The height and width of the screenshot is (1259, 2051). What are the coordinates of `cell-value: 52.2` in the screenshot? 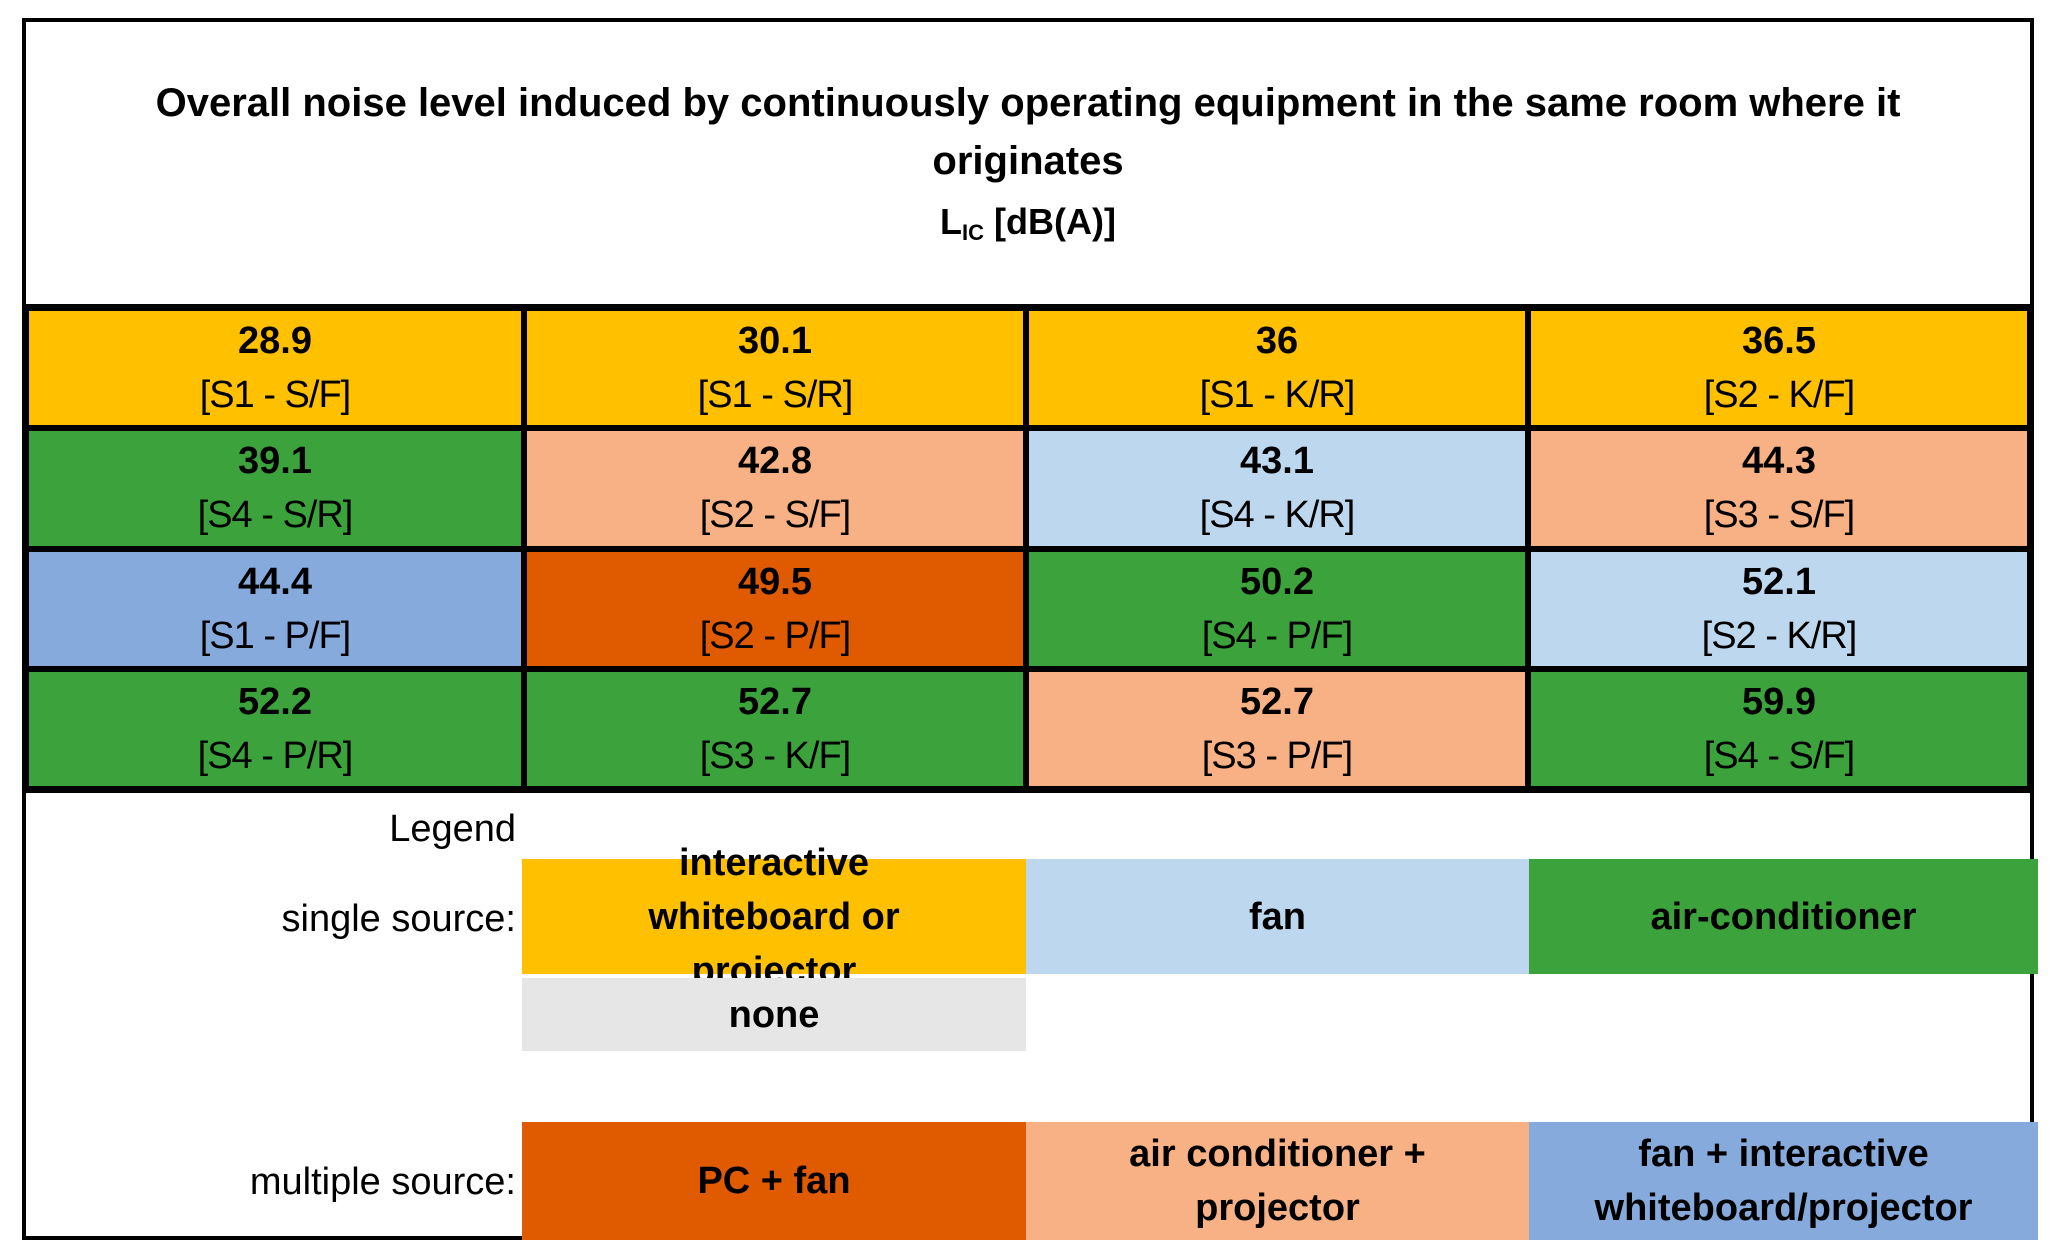 It's located at (275, 701).